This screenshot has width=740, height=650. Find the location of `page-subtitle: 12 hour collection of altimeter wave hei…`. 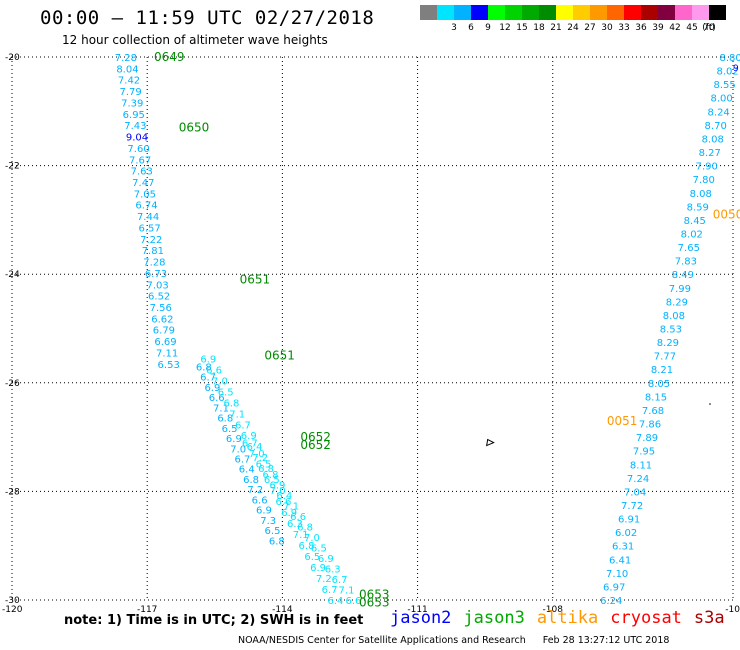

page-subtitle: 12 hour collection of altimeter wave hei… is located at coordinates (195, 40).